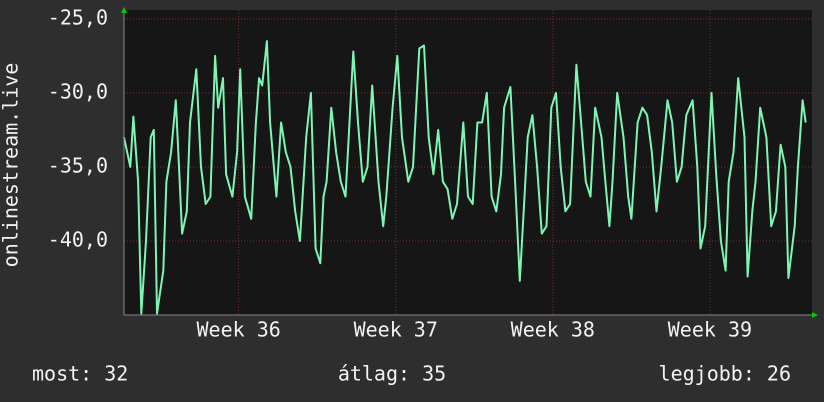 The width and height of the screenshot is (824, 402). Describe the element at coordinates (78, 91) in the screenshot. I see `y-tick-label: -30,0` at that location.